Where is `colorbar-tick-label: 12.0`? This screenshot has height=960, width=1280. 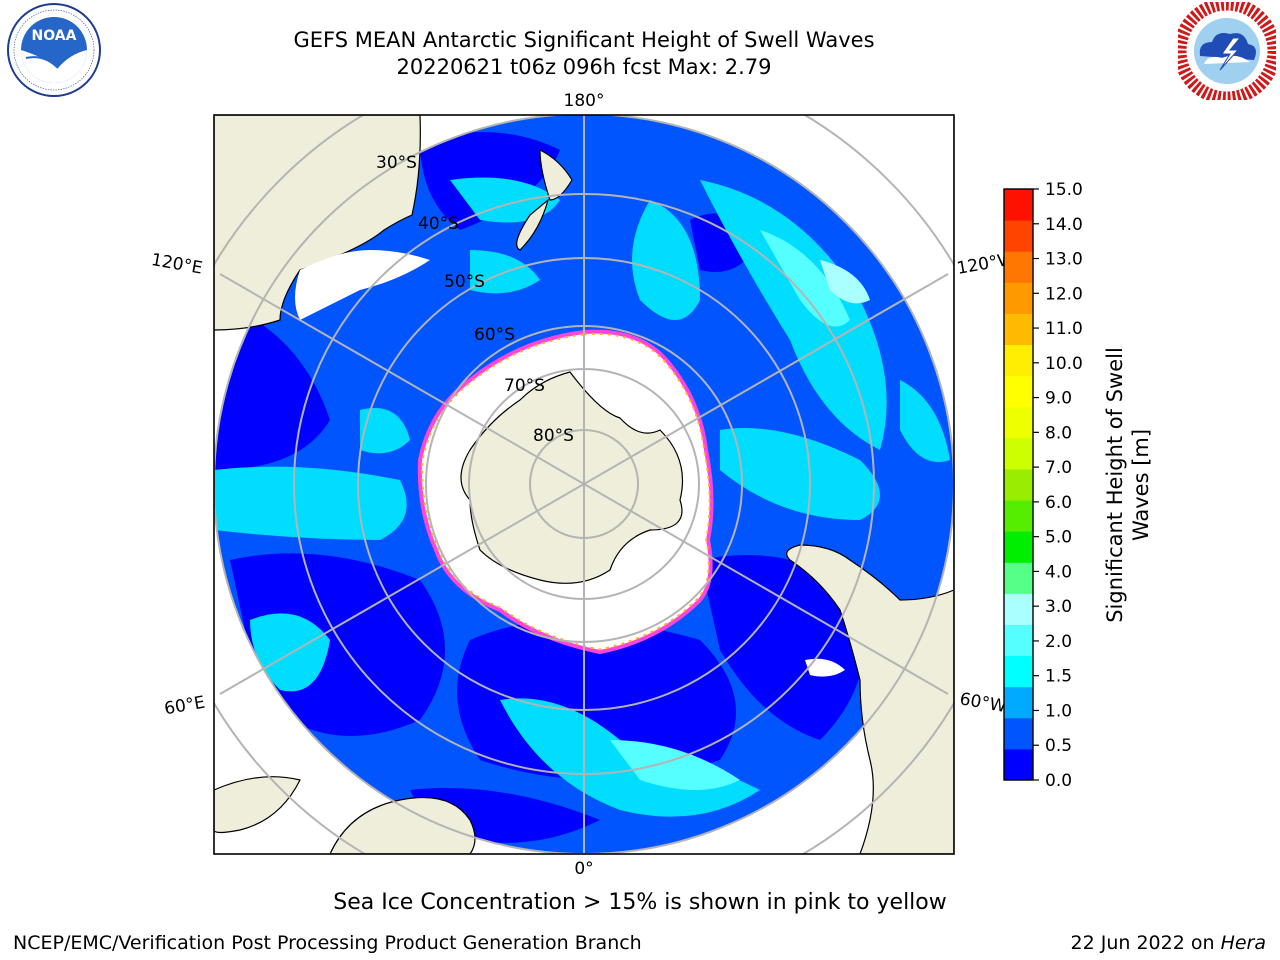 colorbar-tick-label: 12.0 is located at coordinates (1064, 294).